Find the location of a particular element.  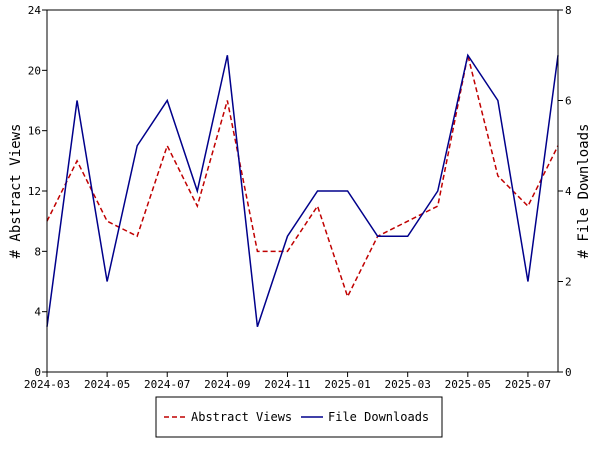

right-y-tick-label: 4 is located at coordinates (568, 191).